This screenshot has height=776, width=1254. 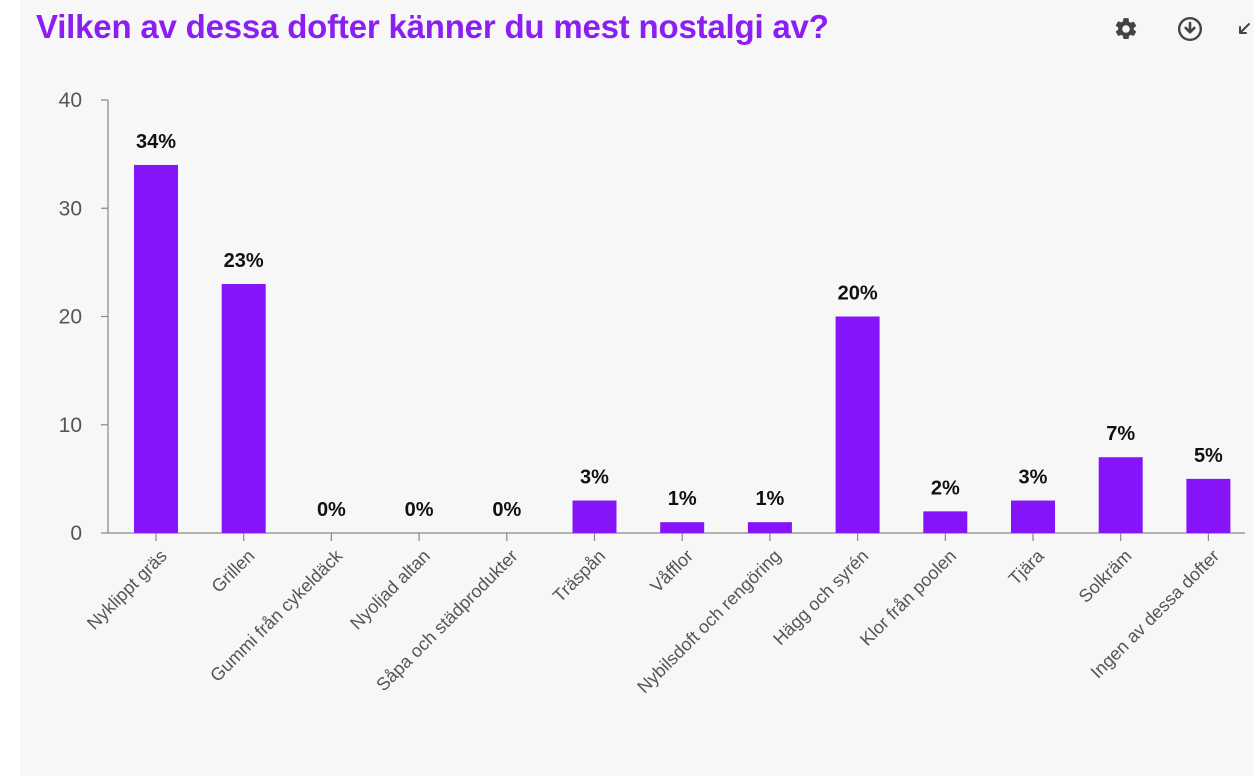 I want to click on data-label: 5%, so click(x=1208, y=456).